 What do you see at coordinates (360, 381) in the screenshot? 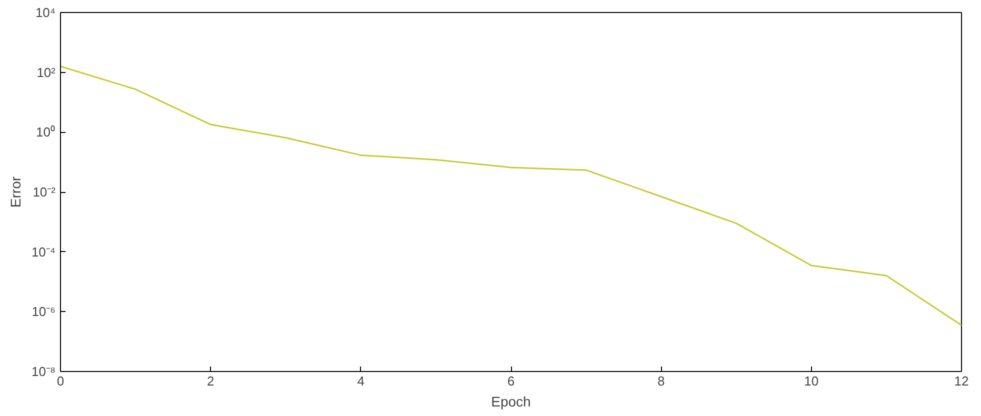
I see `x-tick-label: 4` at bounding box center [360, 381].